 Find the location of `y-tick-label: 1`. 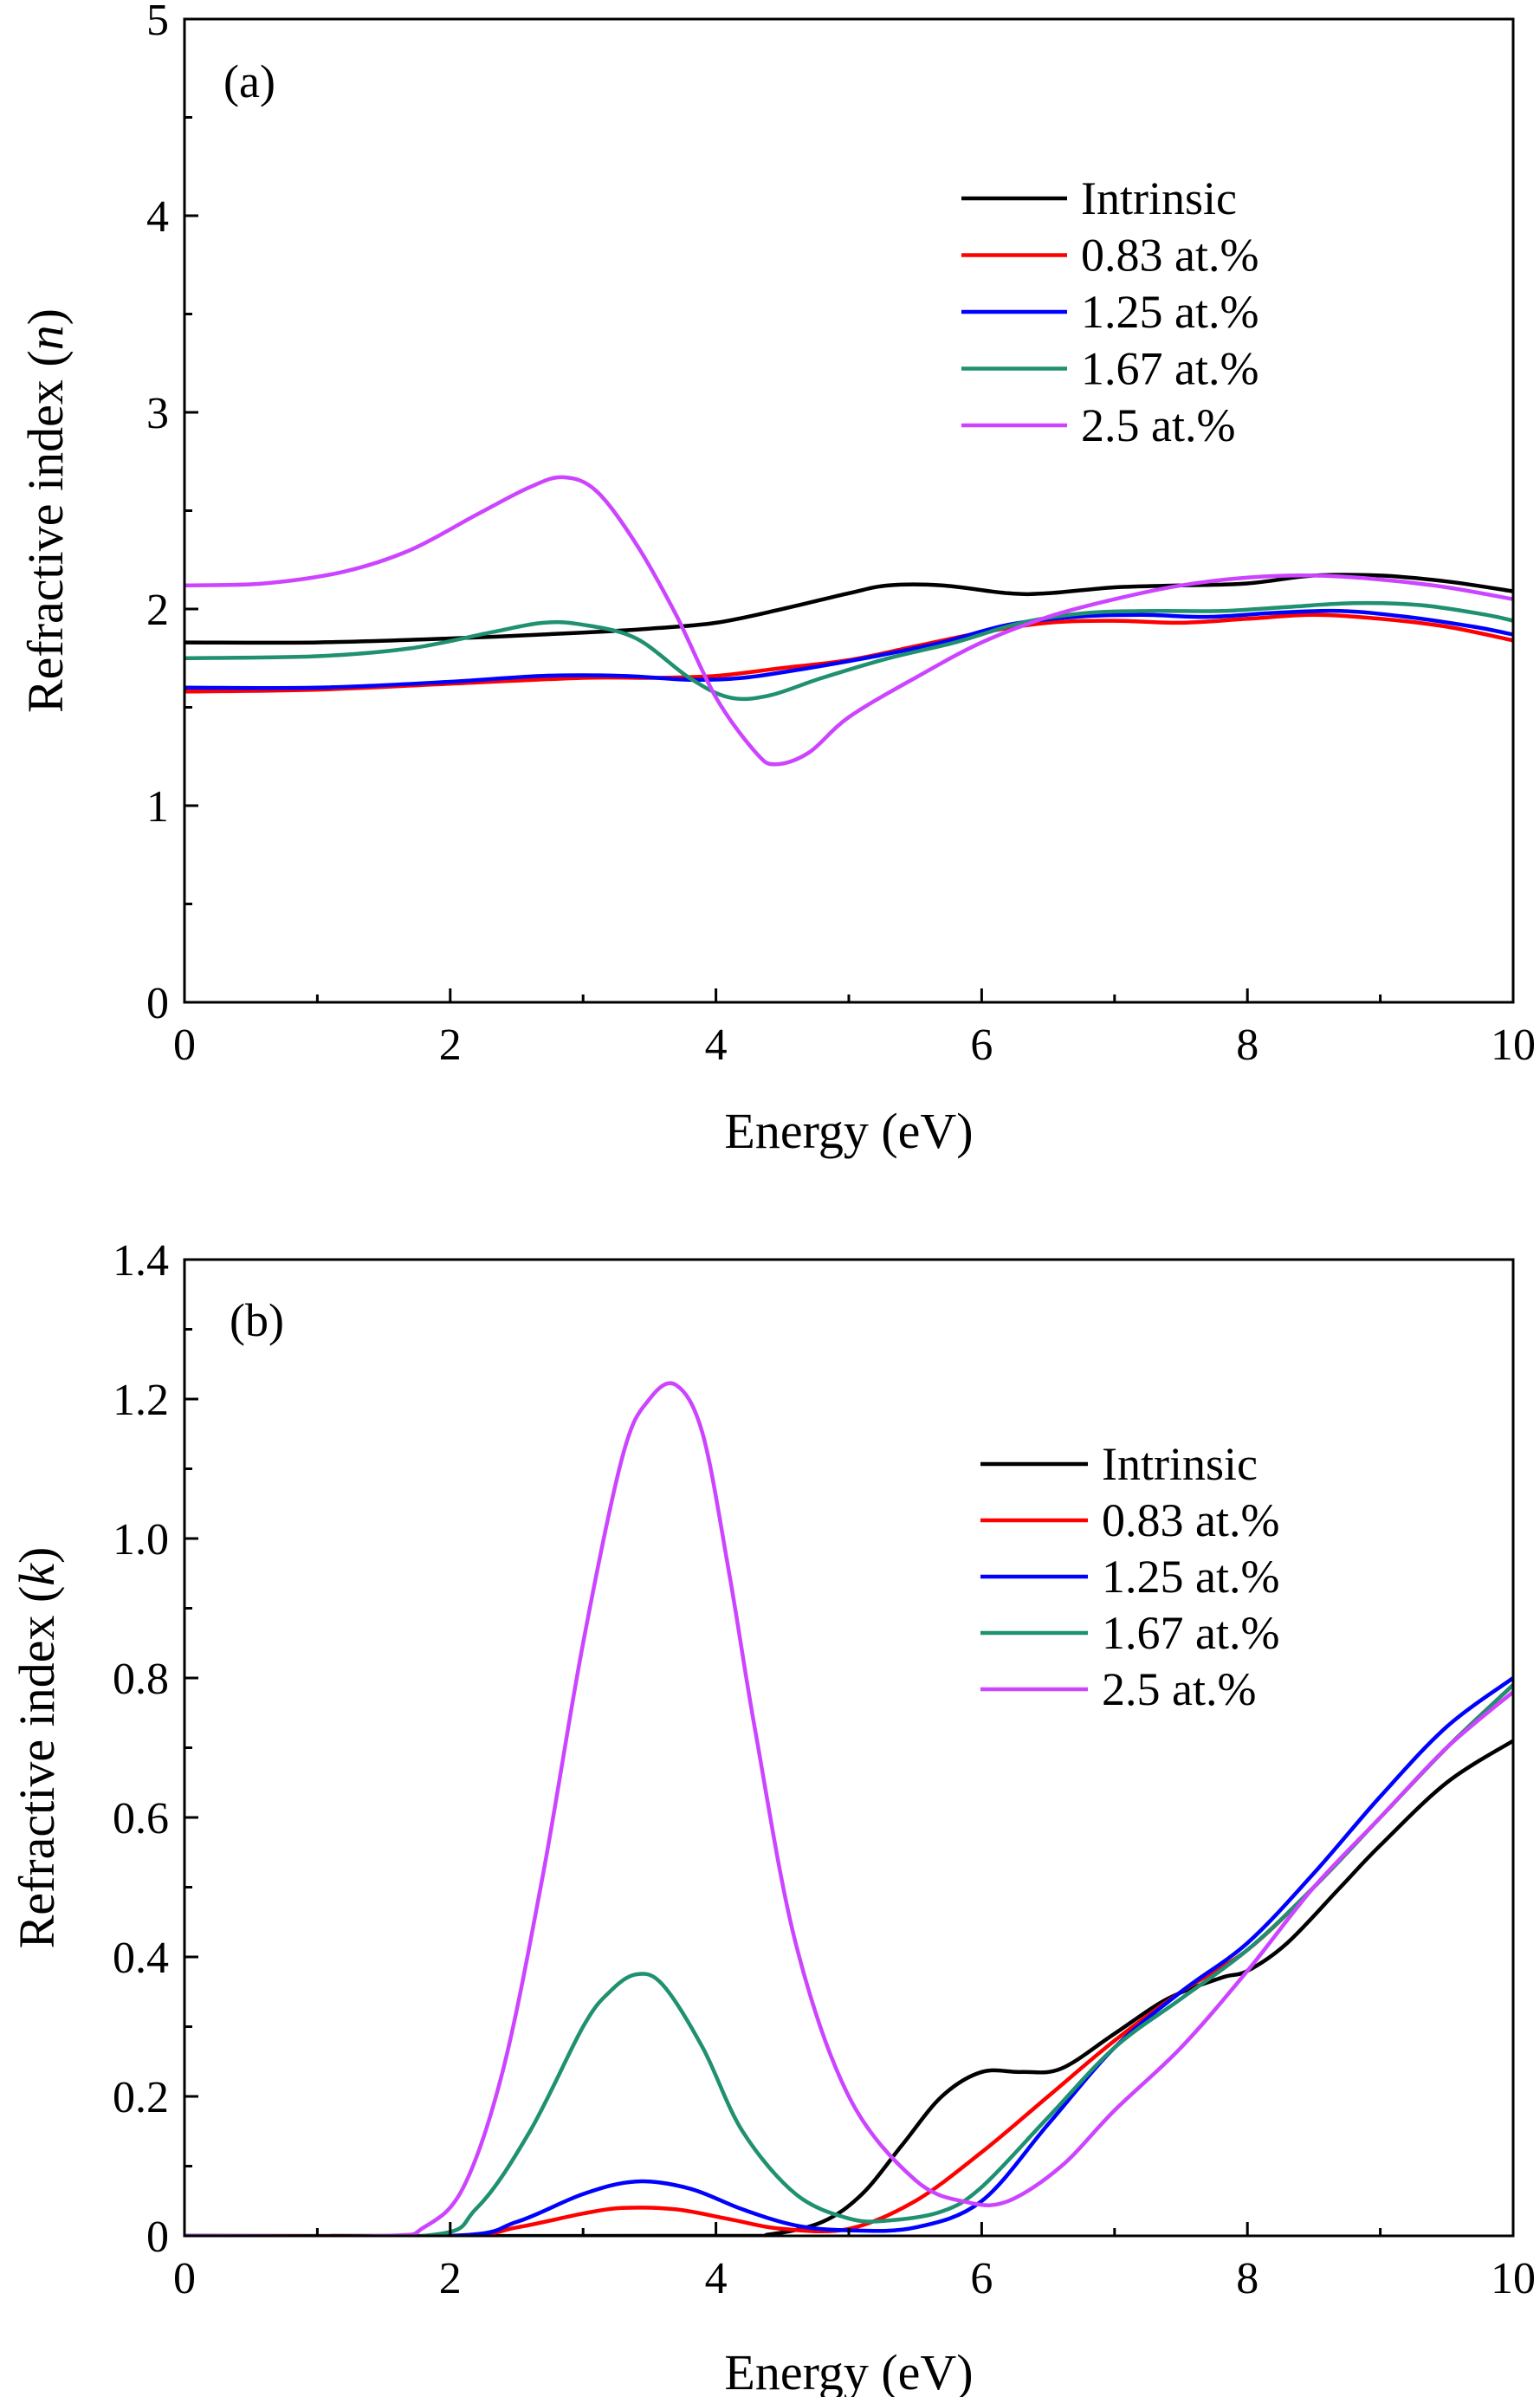

y-tick-label: 1 is located at coordinates (157, 807).